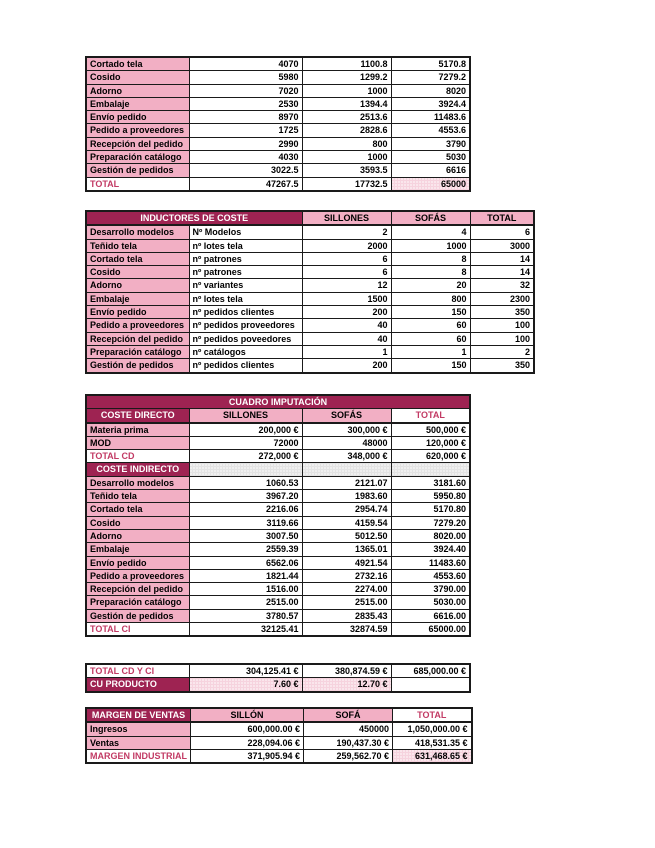 The image size is (655, 848). Describe the element at coordinates (430, 77) in the screenshot. I see `value-cell: 7279.2` at that location.